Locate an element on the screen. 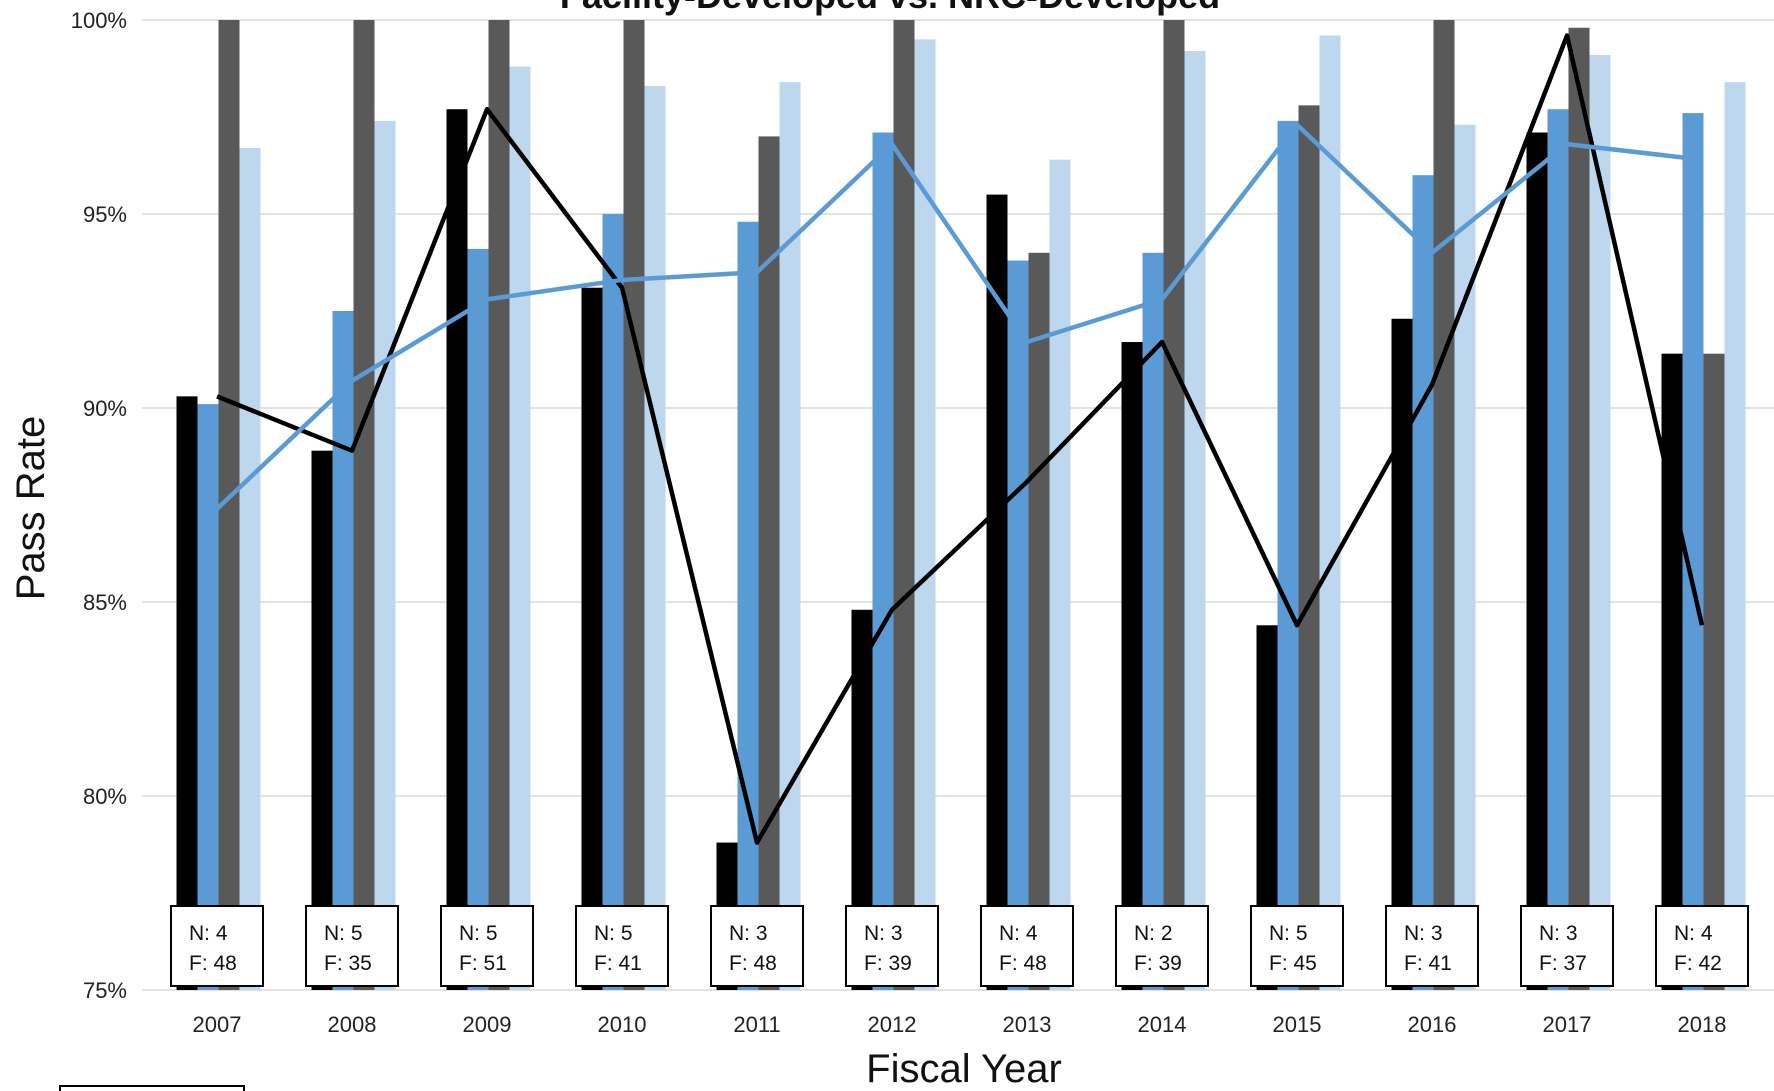 The image size is (1774, 1091). annotation-f: F: 42 is located at coordinates (1698, 963).